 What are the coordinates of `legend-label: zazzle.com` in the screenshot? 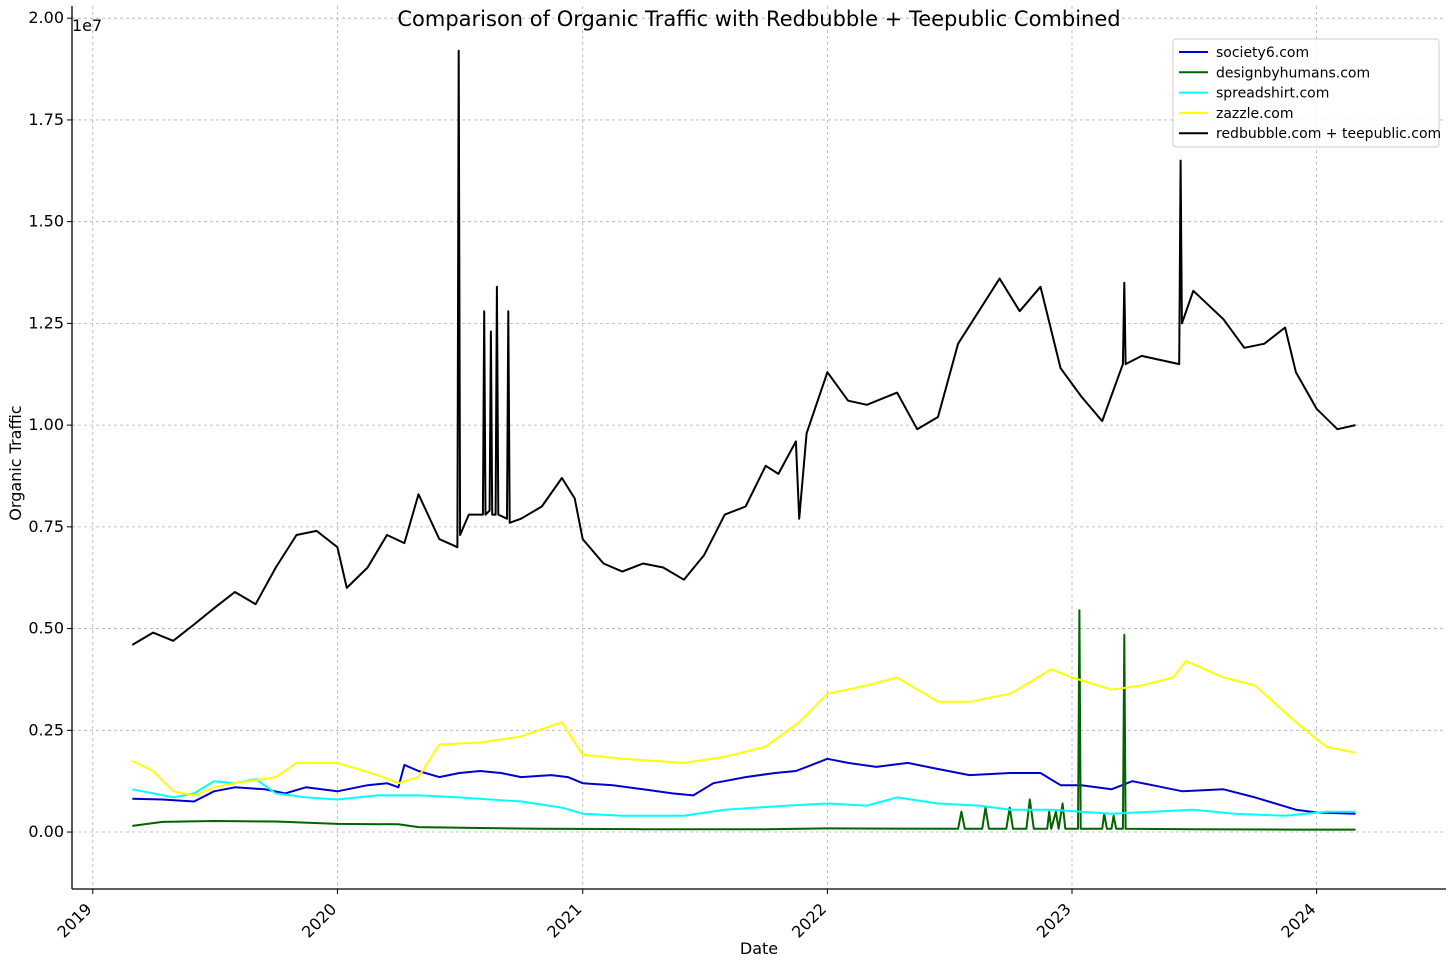 It's located at (1254, 114).